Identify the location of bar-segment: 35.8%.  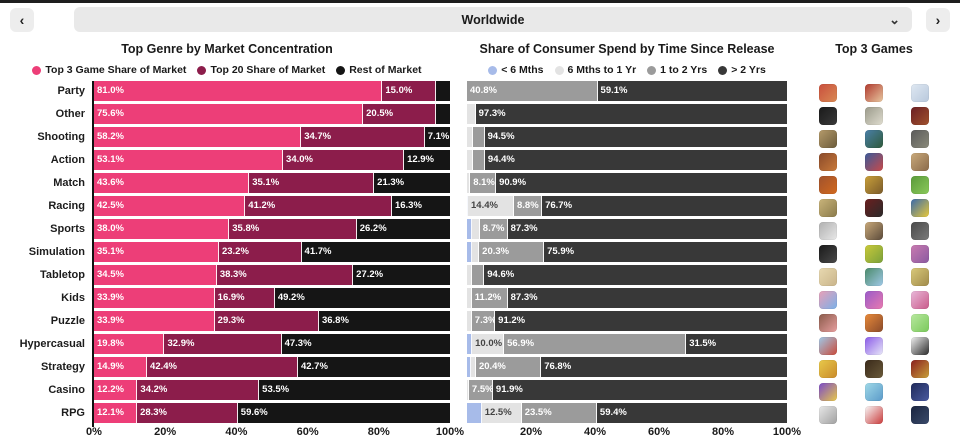
(293, 229).